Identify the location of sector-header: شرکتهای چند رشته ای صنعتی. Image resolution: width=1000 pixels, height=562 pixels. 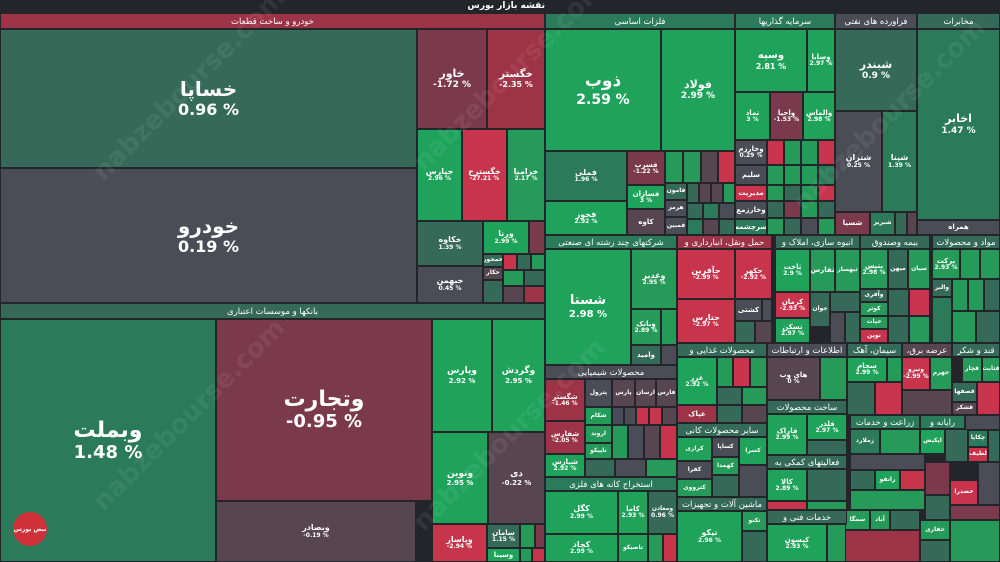
(611, 242).